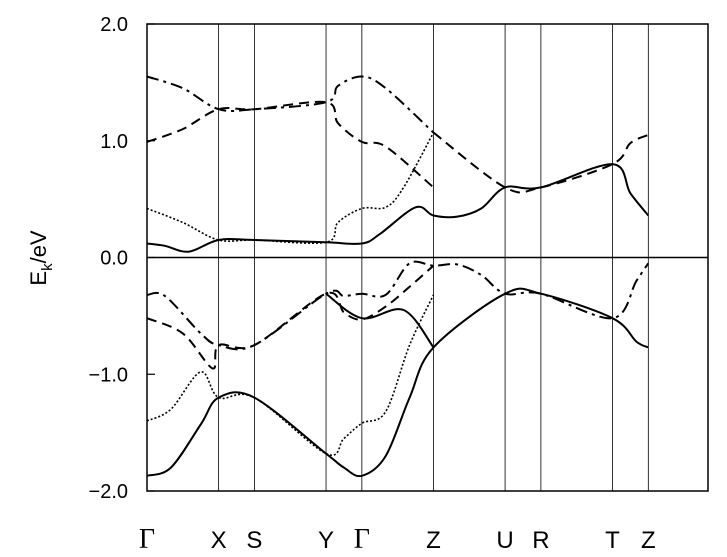 The image size is (727, 557). I want to click on kpoint-label: T, so click(612, 540).